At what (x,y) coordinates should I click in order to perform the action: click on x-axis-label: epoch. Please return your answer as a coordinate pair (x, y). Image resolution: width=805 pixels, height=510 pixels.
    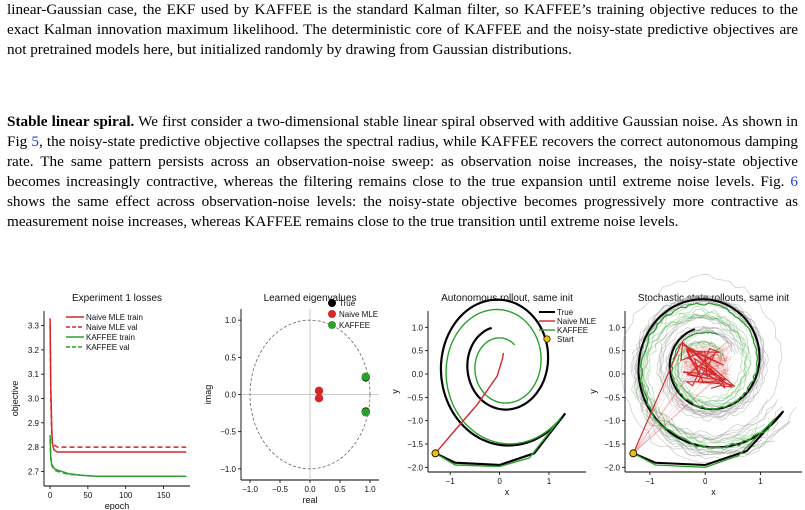
    Looking at the image, I should click on (117, 505).